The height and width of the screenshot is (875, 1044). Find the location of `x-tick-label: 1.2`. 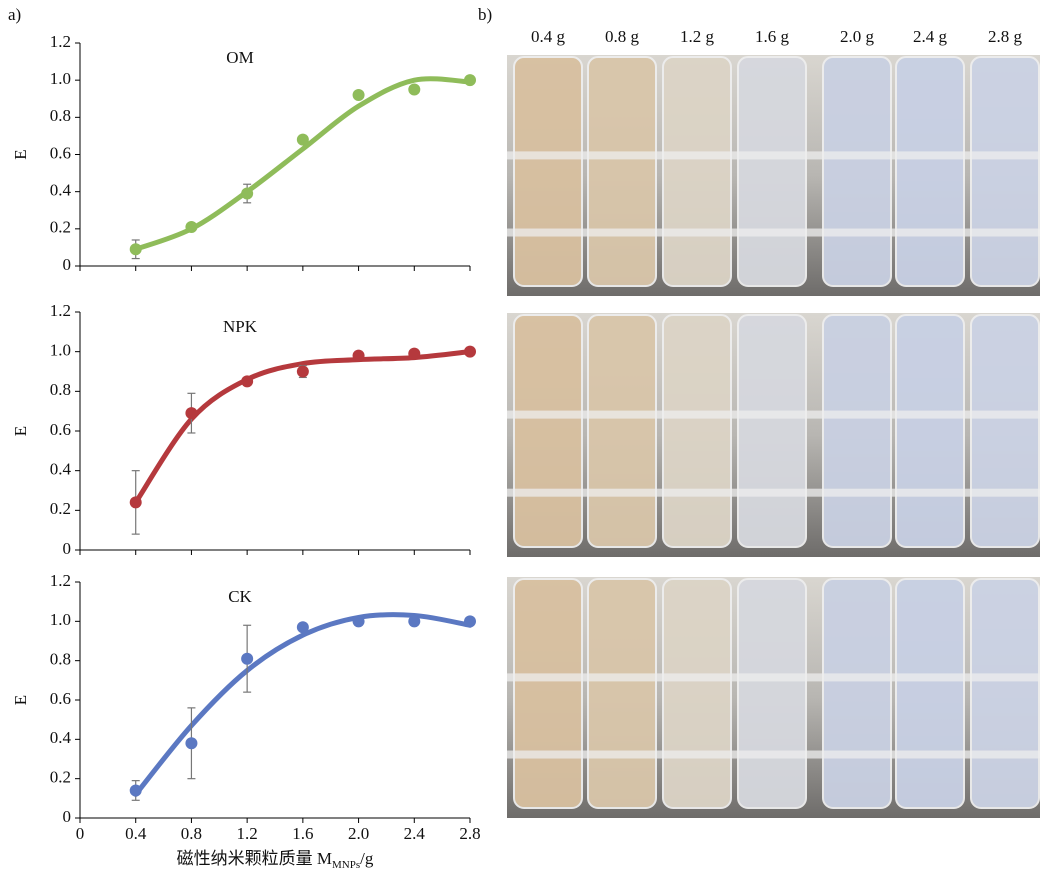

x-tick-label: 1.2 is located at coordinates (247, 833).